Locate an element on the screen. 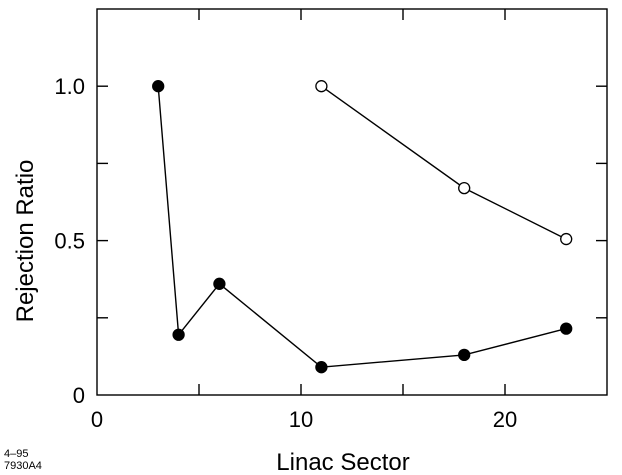  x-axis-title: Linac Sector is located at coordinates (342, 462).